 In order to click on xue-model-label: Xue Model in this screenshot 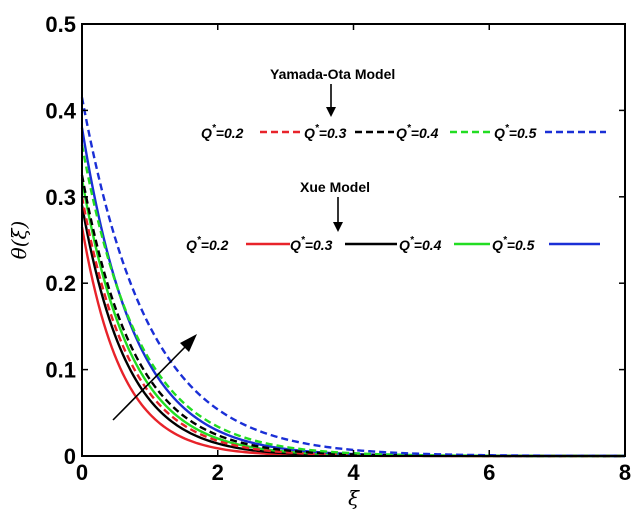, I will do `click(335, 187)`.